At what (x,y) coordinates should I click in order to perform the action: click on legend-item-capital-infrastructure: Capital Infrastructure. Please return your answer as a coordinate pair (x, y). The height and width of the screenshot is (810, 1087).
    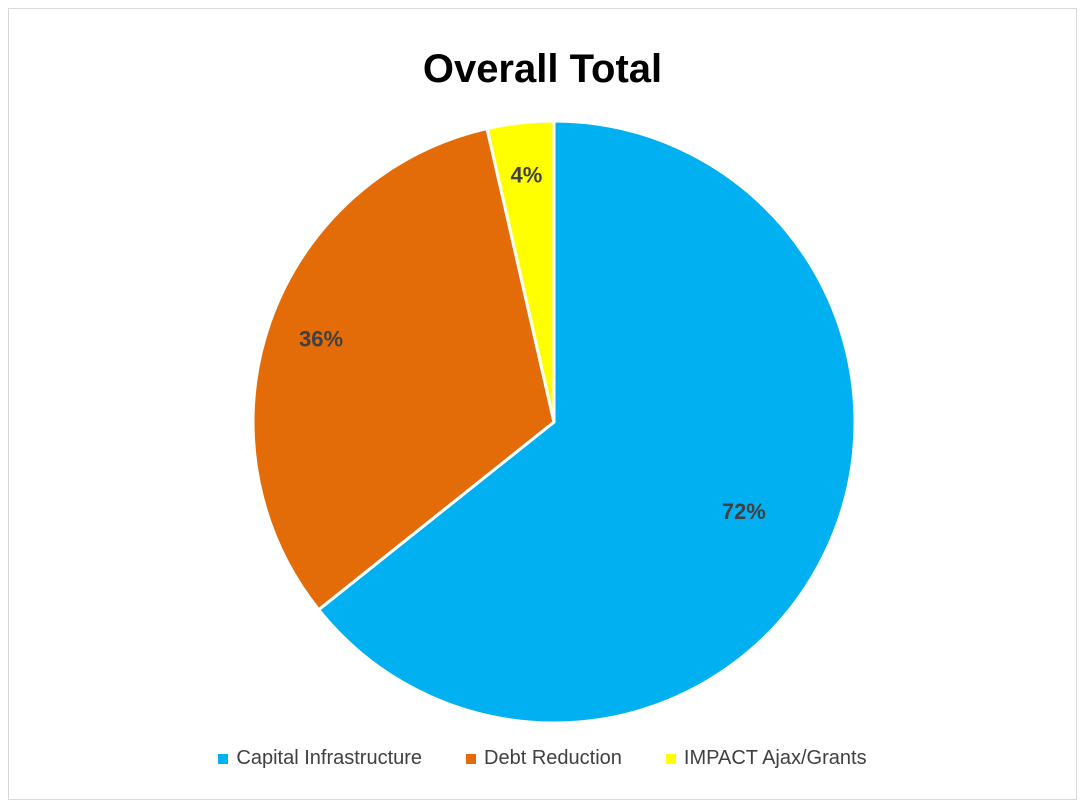
    Looking at the image, I should click on (320, 758).